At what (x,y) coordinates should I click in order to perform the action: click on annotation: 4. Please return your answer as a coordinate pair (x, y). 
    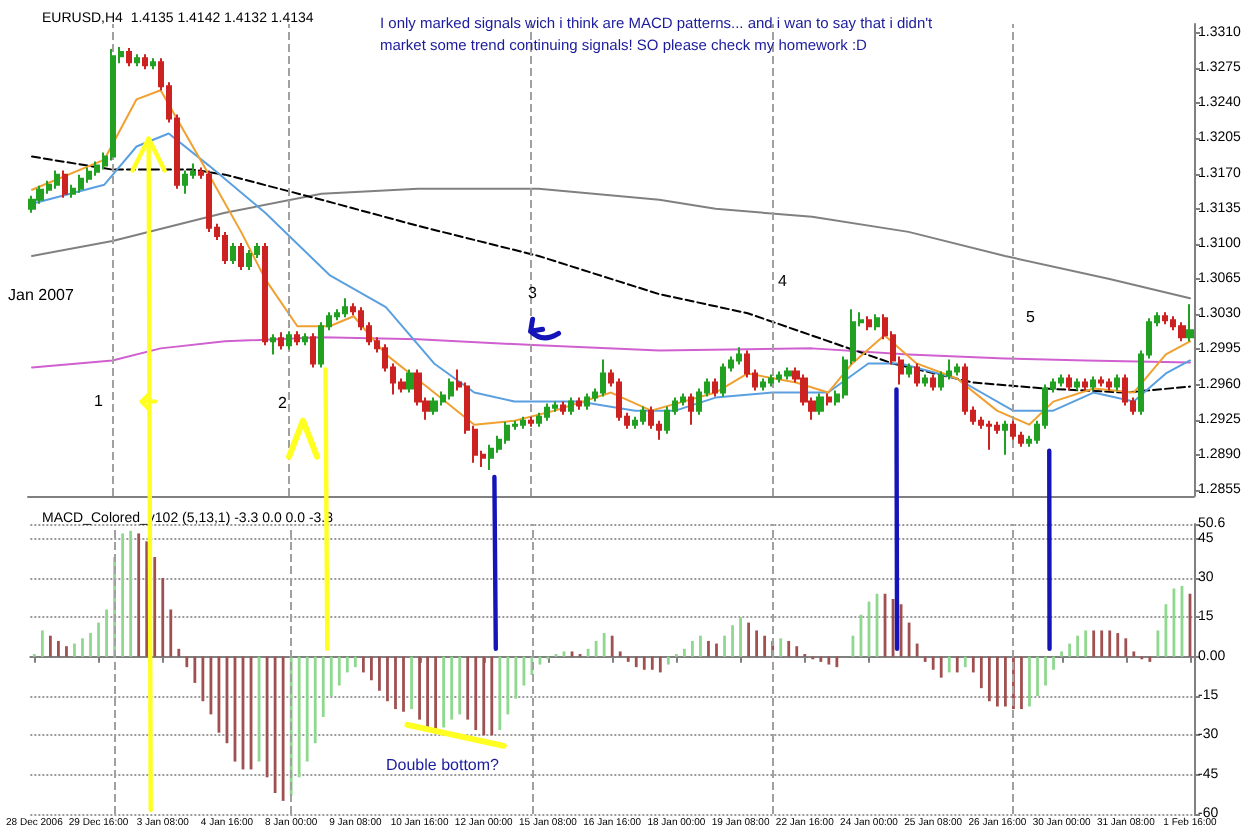
    Looking at the image, I should click on (783, 281).